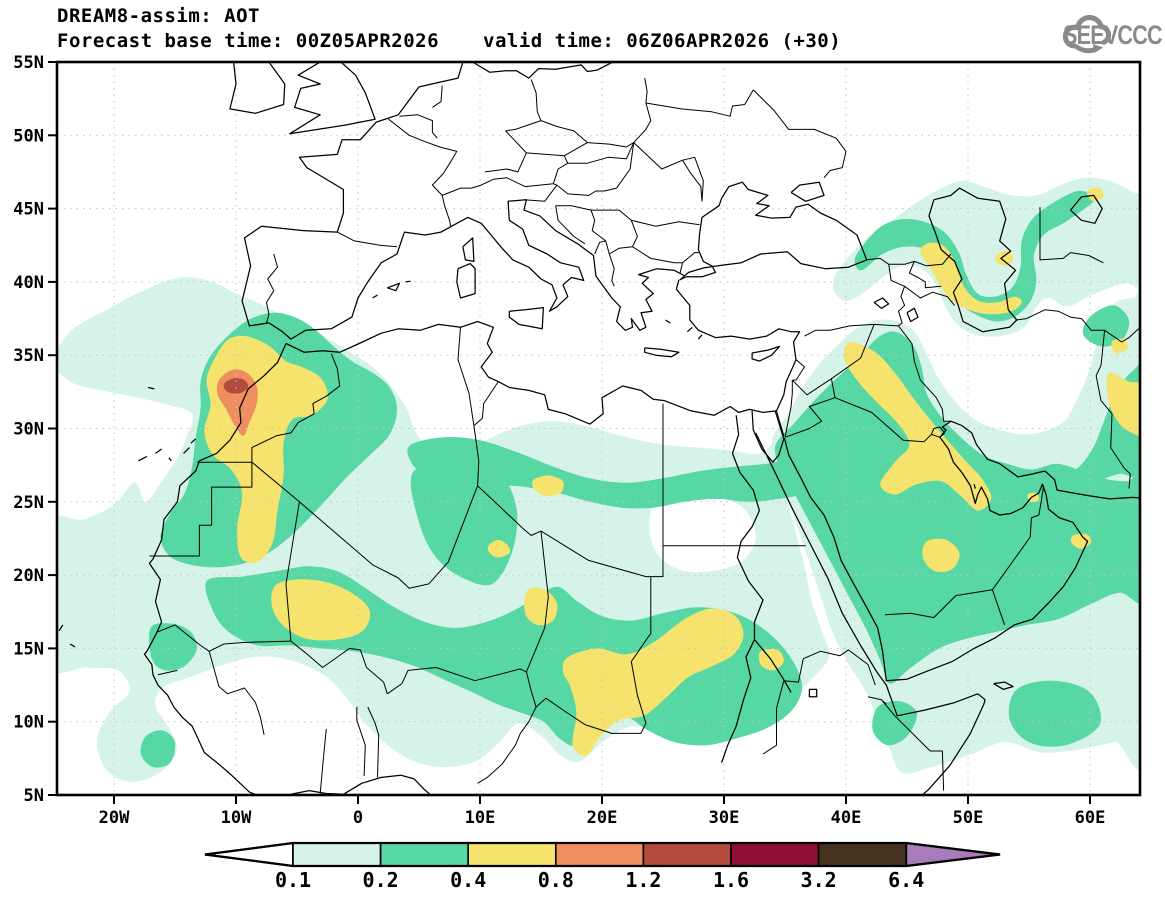 This screenshot has height=905, width=1165. I want to click on below-0.1-holes-region, so click(997, 374).